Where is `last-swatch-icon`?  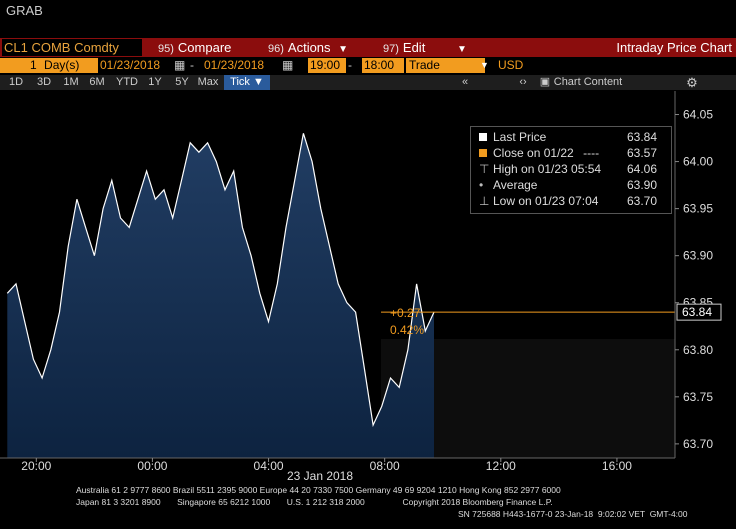
last-swatch-icon is located at coordinates (483, 137).